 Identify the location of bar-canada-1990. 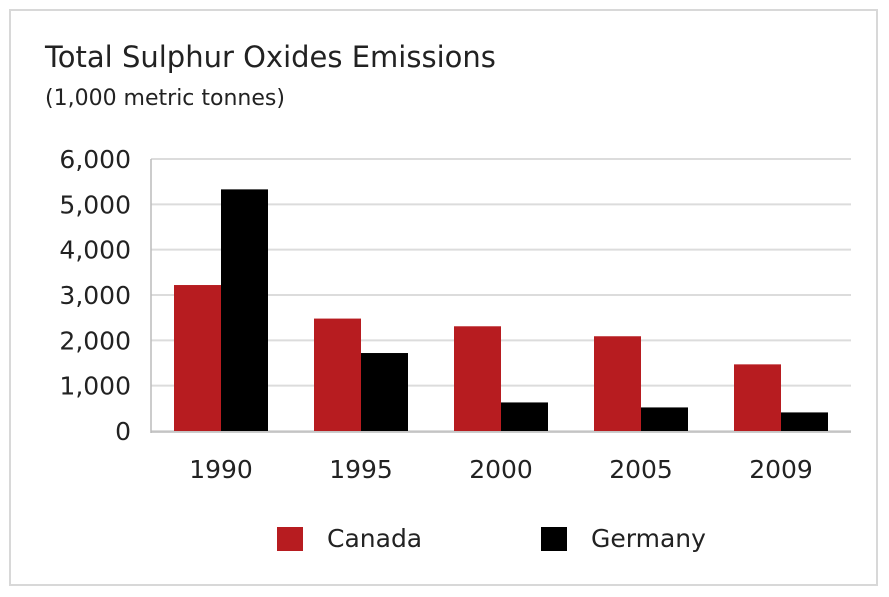
(197, 358).